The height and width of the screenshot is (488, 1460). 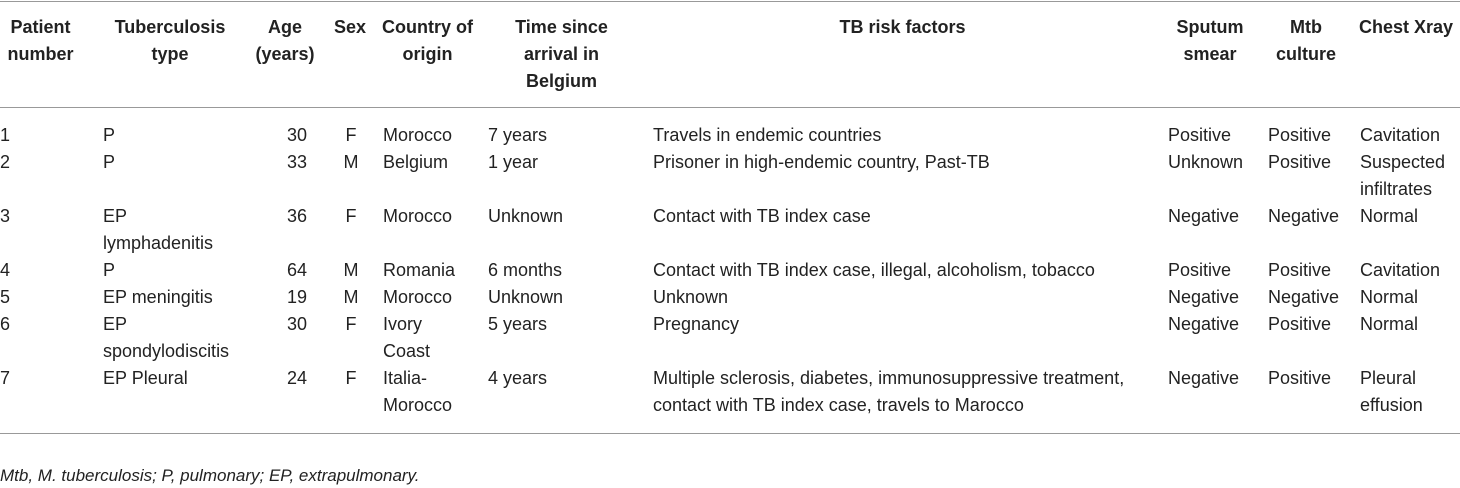 What do you see at coordinates (518, 135) in the screenshot?
I see `table-cell: 7 years` at bounding box center [518, 135].